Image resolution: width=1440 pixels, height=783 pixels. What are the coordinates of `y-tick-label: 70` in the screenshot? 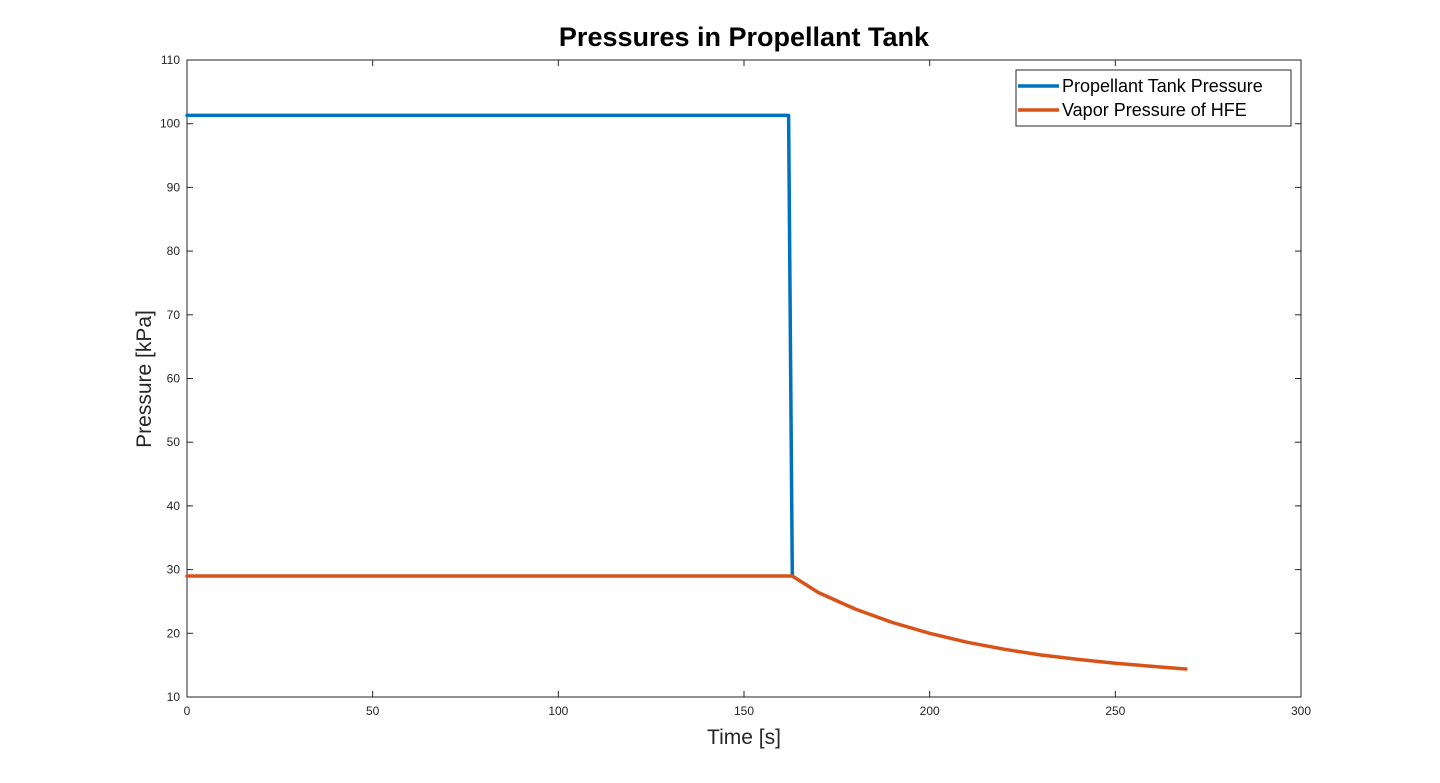 It's located at (174, 315).